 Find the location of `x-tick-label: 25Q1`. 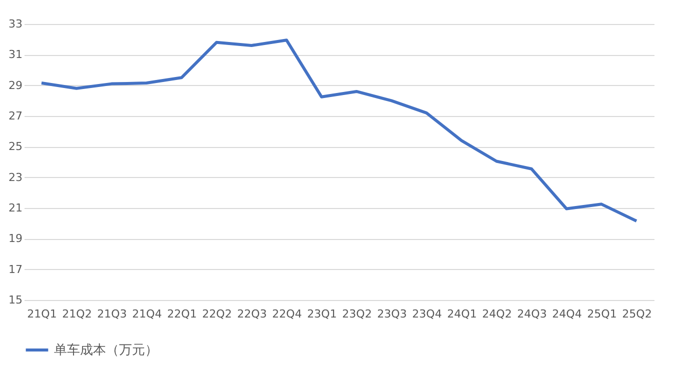

x-tick-label: 25Q1 is located at coordinates (602, 314).